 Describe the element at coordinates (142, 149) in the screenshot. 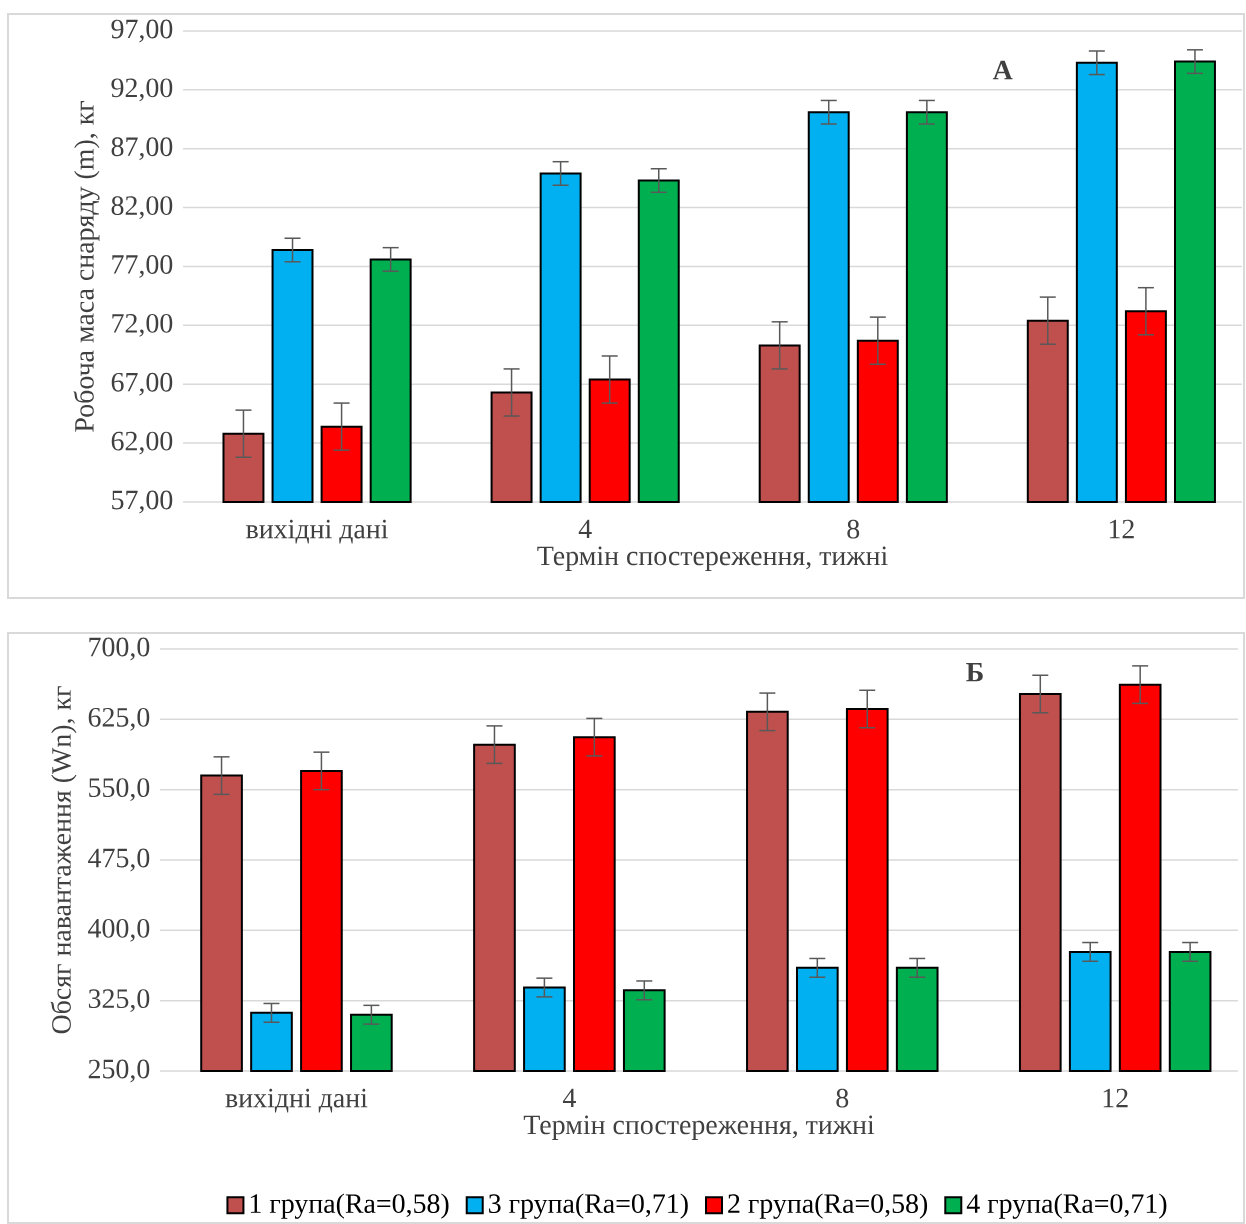

I see `y-tick-label: 87,00` at that location.